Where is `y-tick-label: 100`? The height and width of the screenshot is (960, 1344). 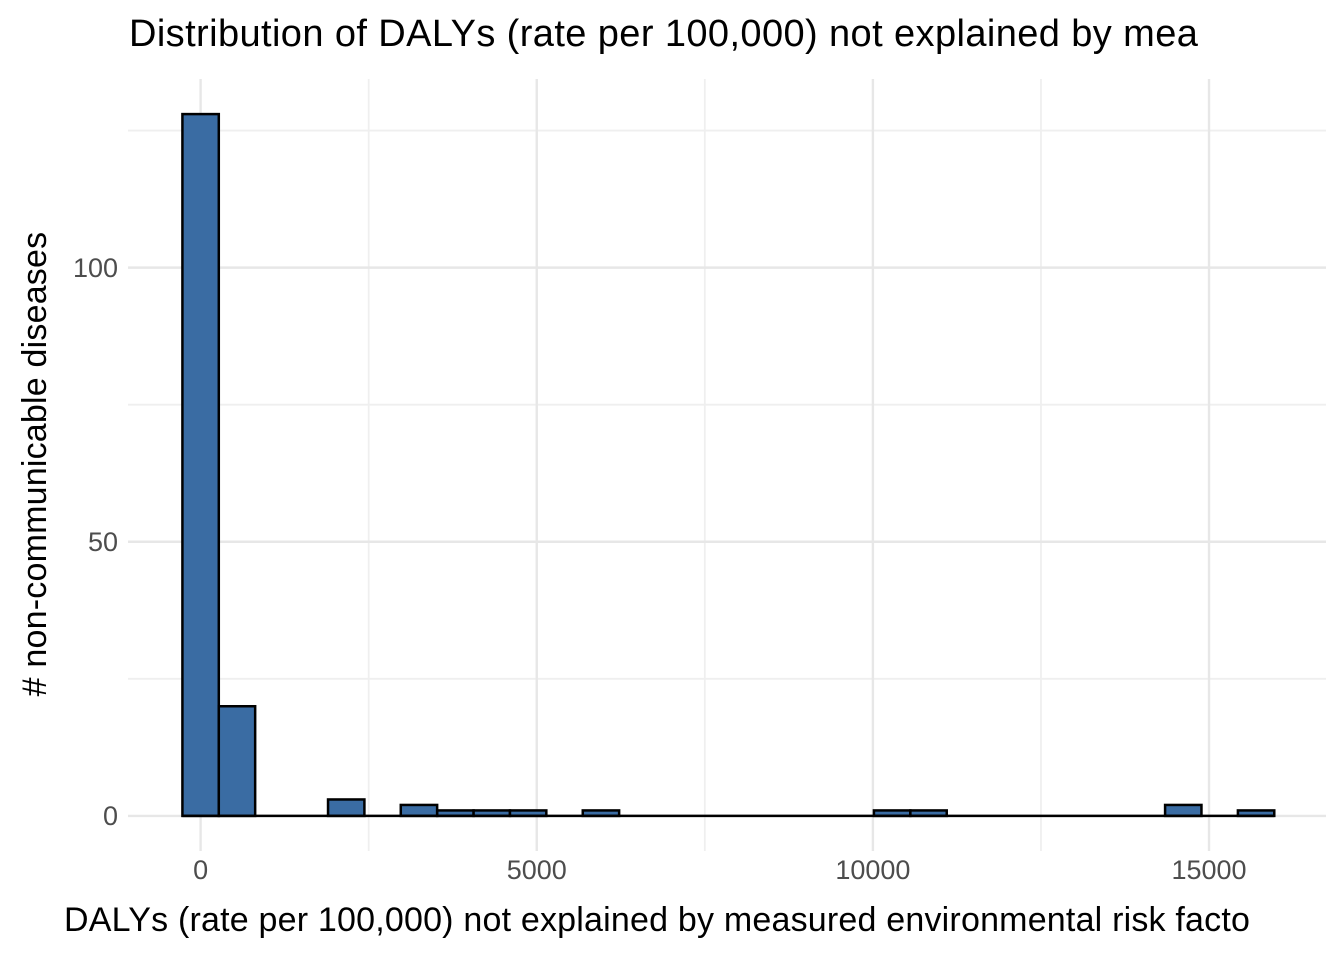
y-tick-label: 100 is located at coordinates (95, 267).